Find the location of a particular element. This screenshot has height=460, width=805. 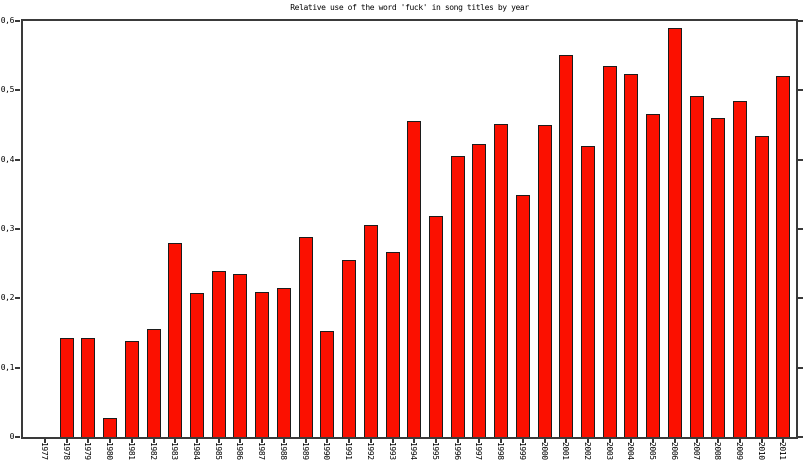

bar-1998 is located at coordinates (501, 280).